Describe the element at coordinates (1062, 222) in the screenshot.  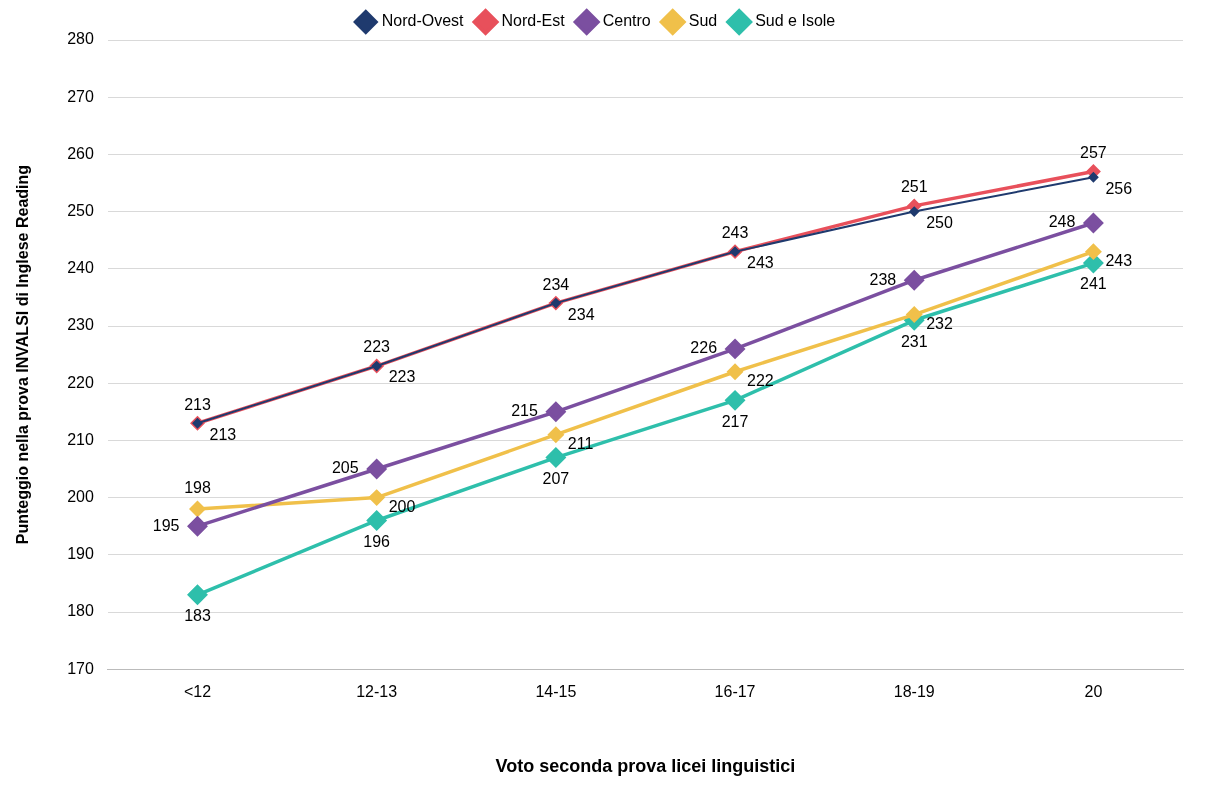
I see `data-label: 248` at that location.